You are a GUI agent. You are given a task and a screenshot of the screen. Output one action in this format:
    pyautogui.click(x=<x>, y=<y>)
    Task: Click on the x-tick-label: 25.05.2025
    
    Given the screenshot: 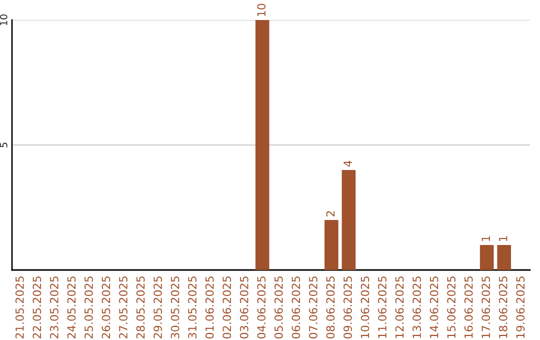 What is the action you would take?
    pyautogui.click(x=88, y=307)
    